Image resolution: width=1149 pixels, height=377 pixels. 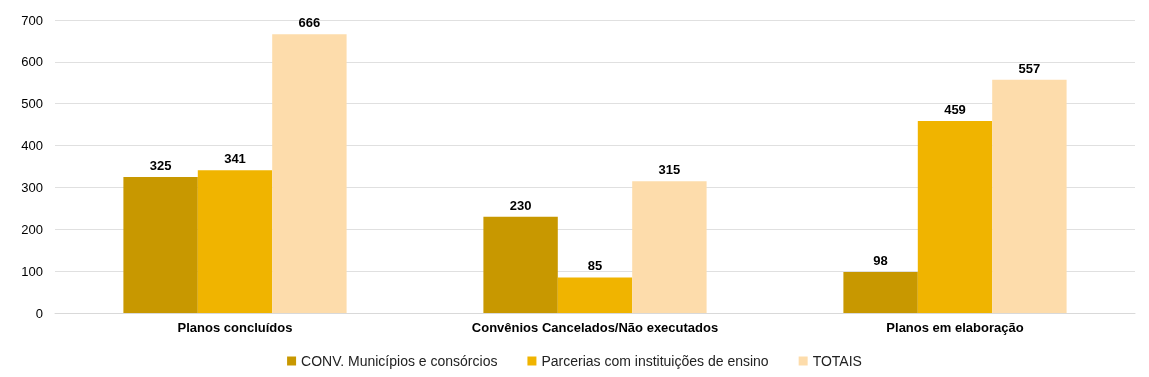 I want to click on data-label: 459, so click(x=955, y=109).